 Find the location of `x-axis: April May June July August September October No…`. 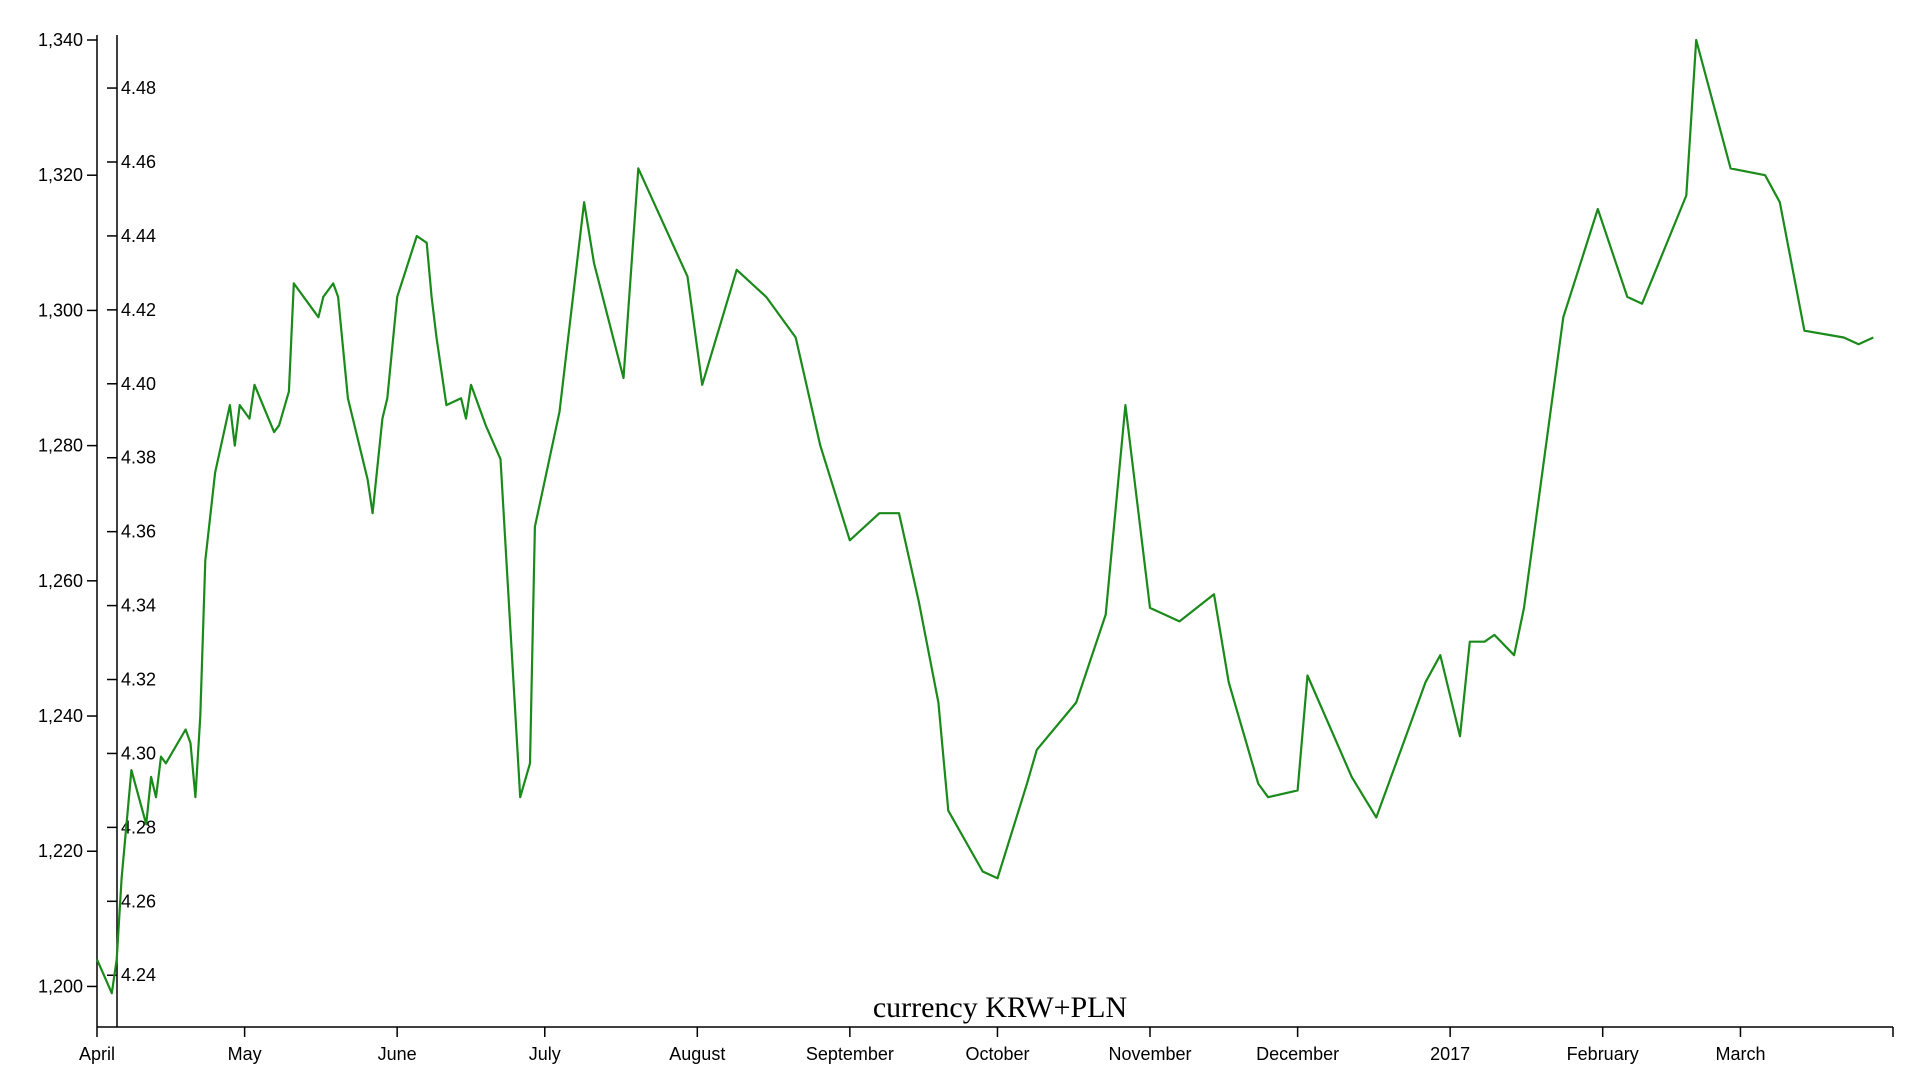

x-axis: April May June July August September October No… is located at coordinates (986, 1045).